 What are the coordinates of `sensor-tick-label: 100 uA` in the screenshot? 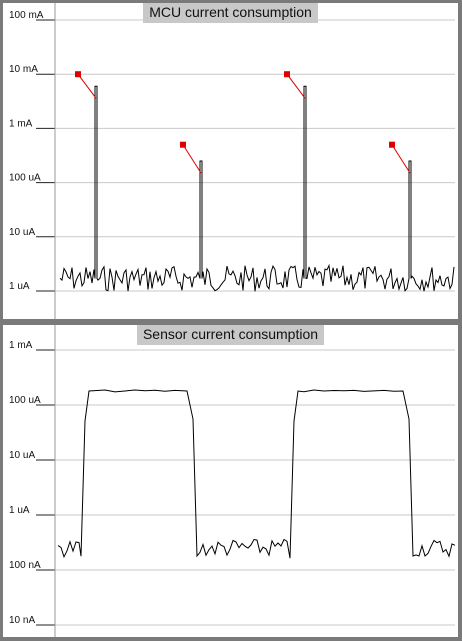 It's located at (25, 400).